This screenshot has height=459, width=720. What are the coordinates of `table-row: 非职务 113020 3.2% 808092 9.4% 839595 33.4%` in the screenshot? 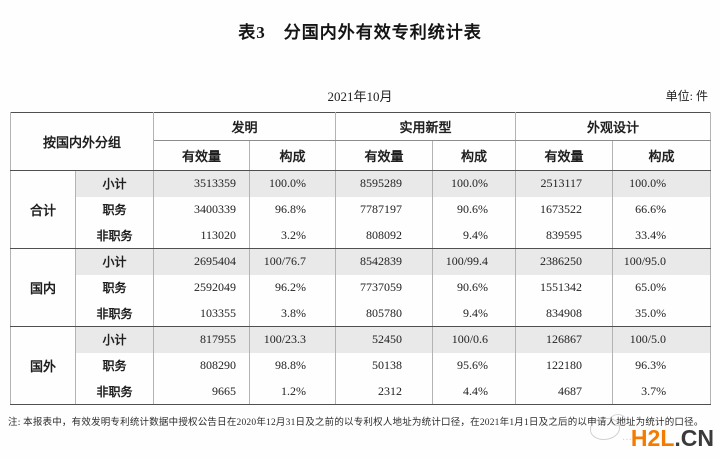 It's located at (361, 235).